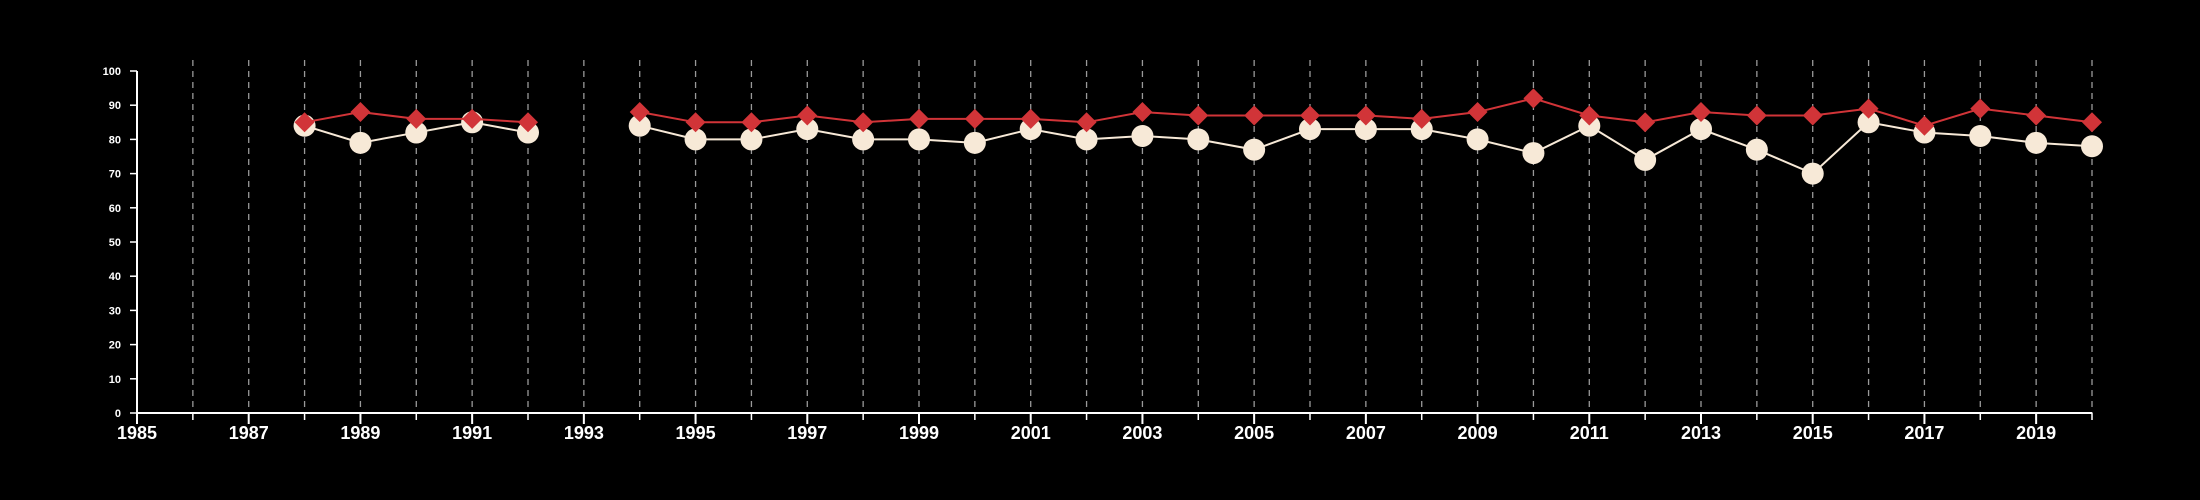 Image resolution: width=2200 pixels, height=500 pixels. Describe the element at coordinates (1701, 112) in the screenshot. I see `series-1-point-2013` at that location.